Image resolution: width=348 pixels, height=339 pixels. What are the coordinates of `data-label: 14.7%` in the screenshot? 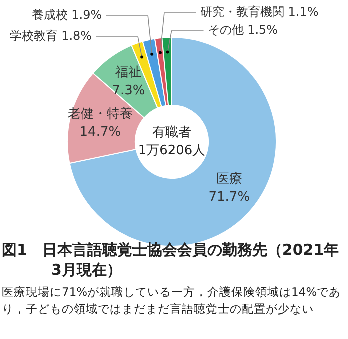 It's located at (101, 132).